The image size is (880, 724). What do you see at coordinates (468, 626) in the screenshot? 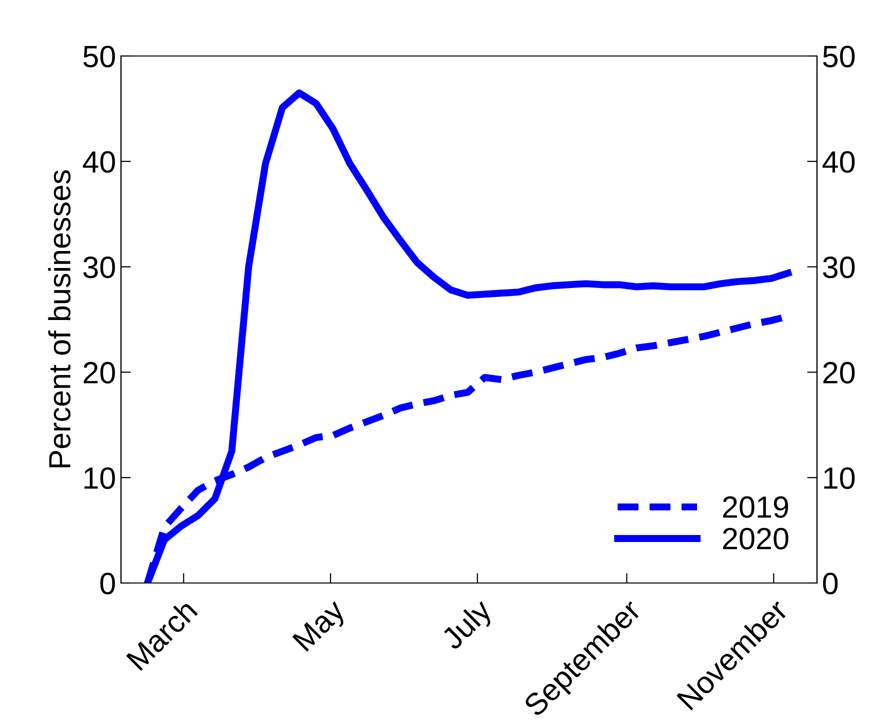
I see `x-tick-label: July` at bounding box center [468, 626].